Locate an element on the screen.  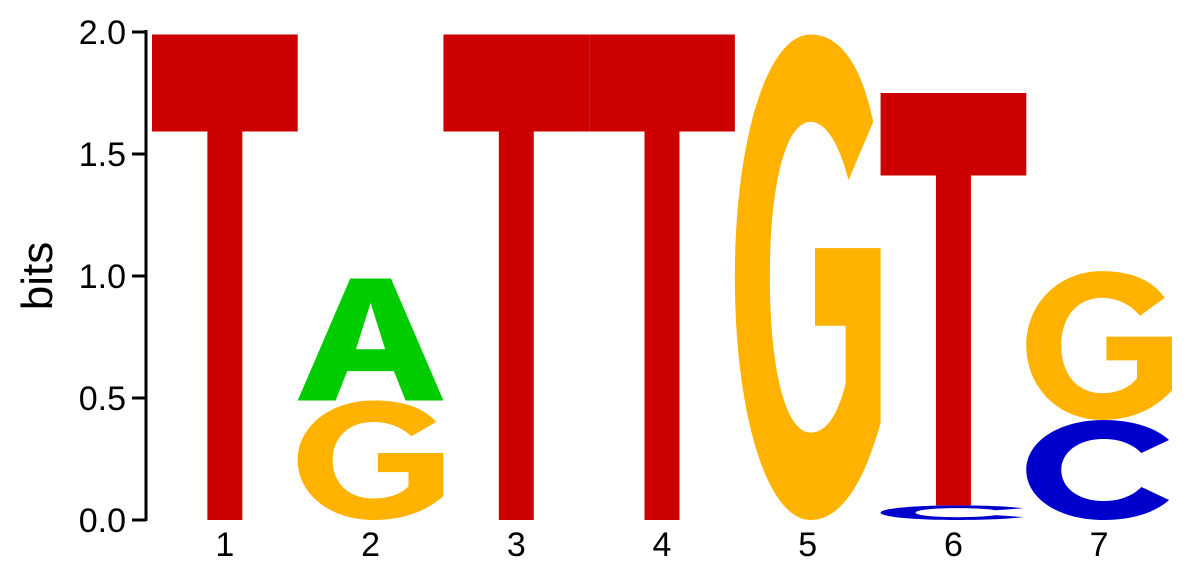
x-tick-label: 4 is located at coordinates (662, 545).